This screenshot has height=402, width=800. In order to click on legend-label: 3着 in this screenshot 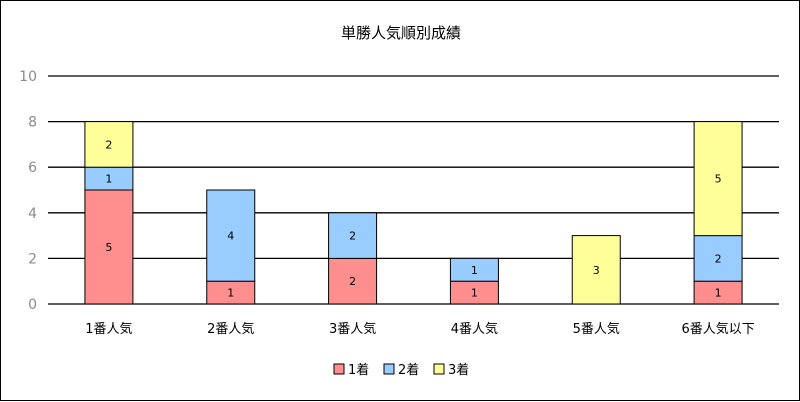, I will do `click(458, 370)`.